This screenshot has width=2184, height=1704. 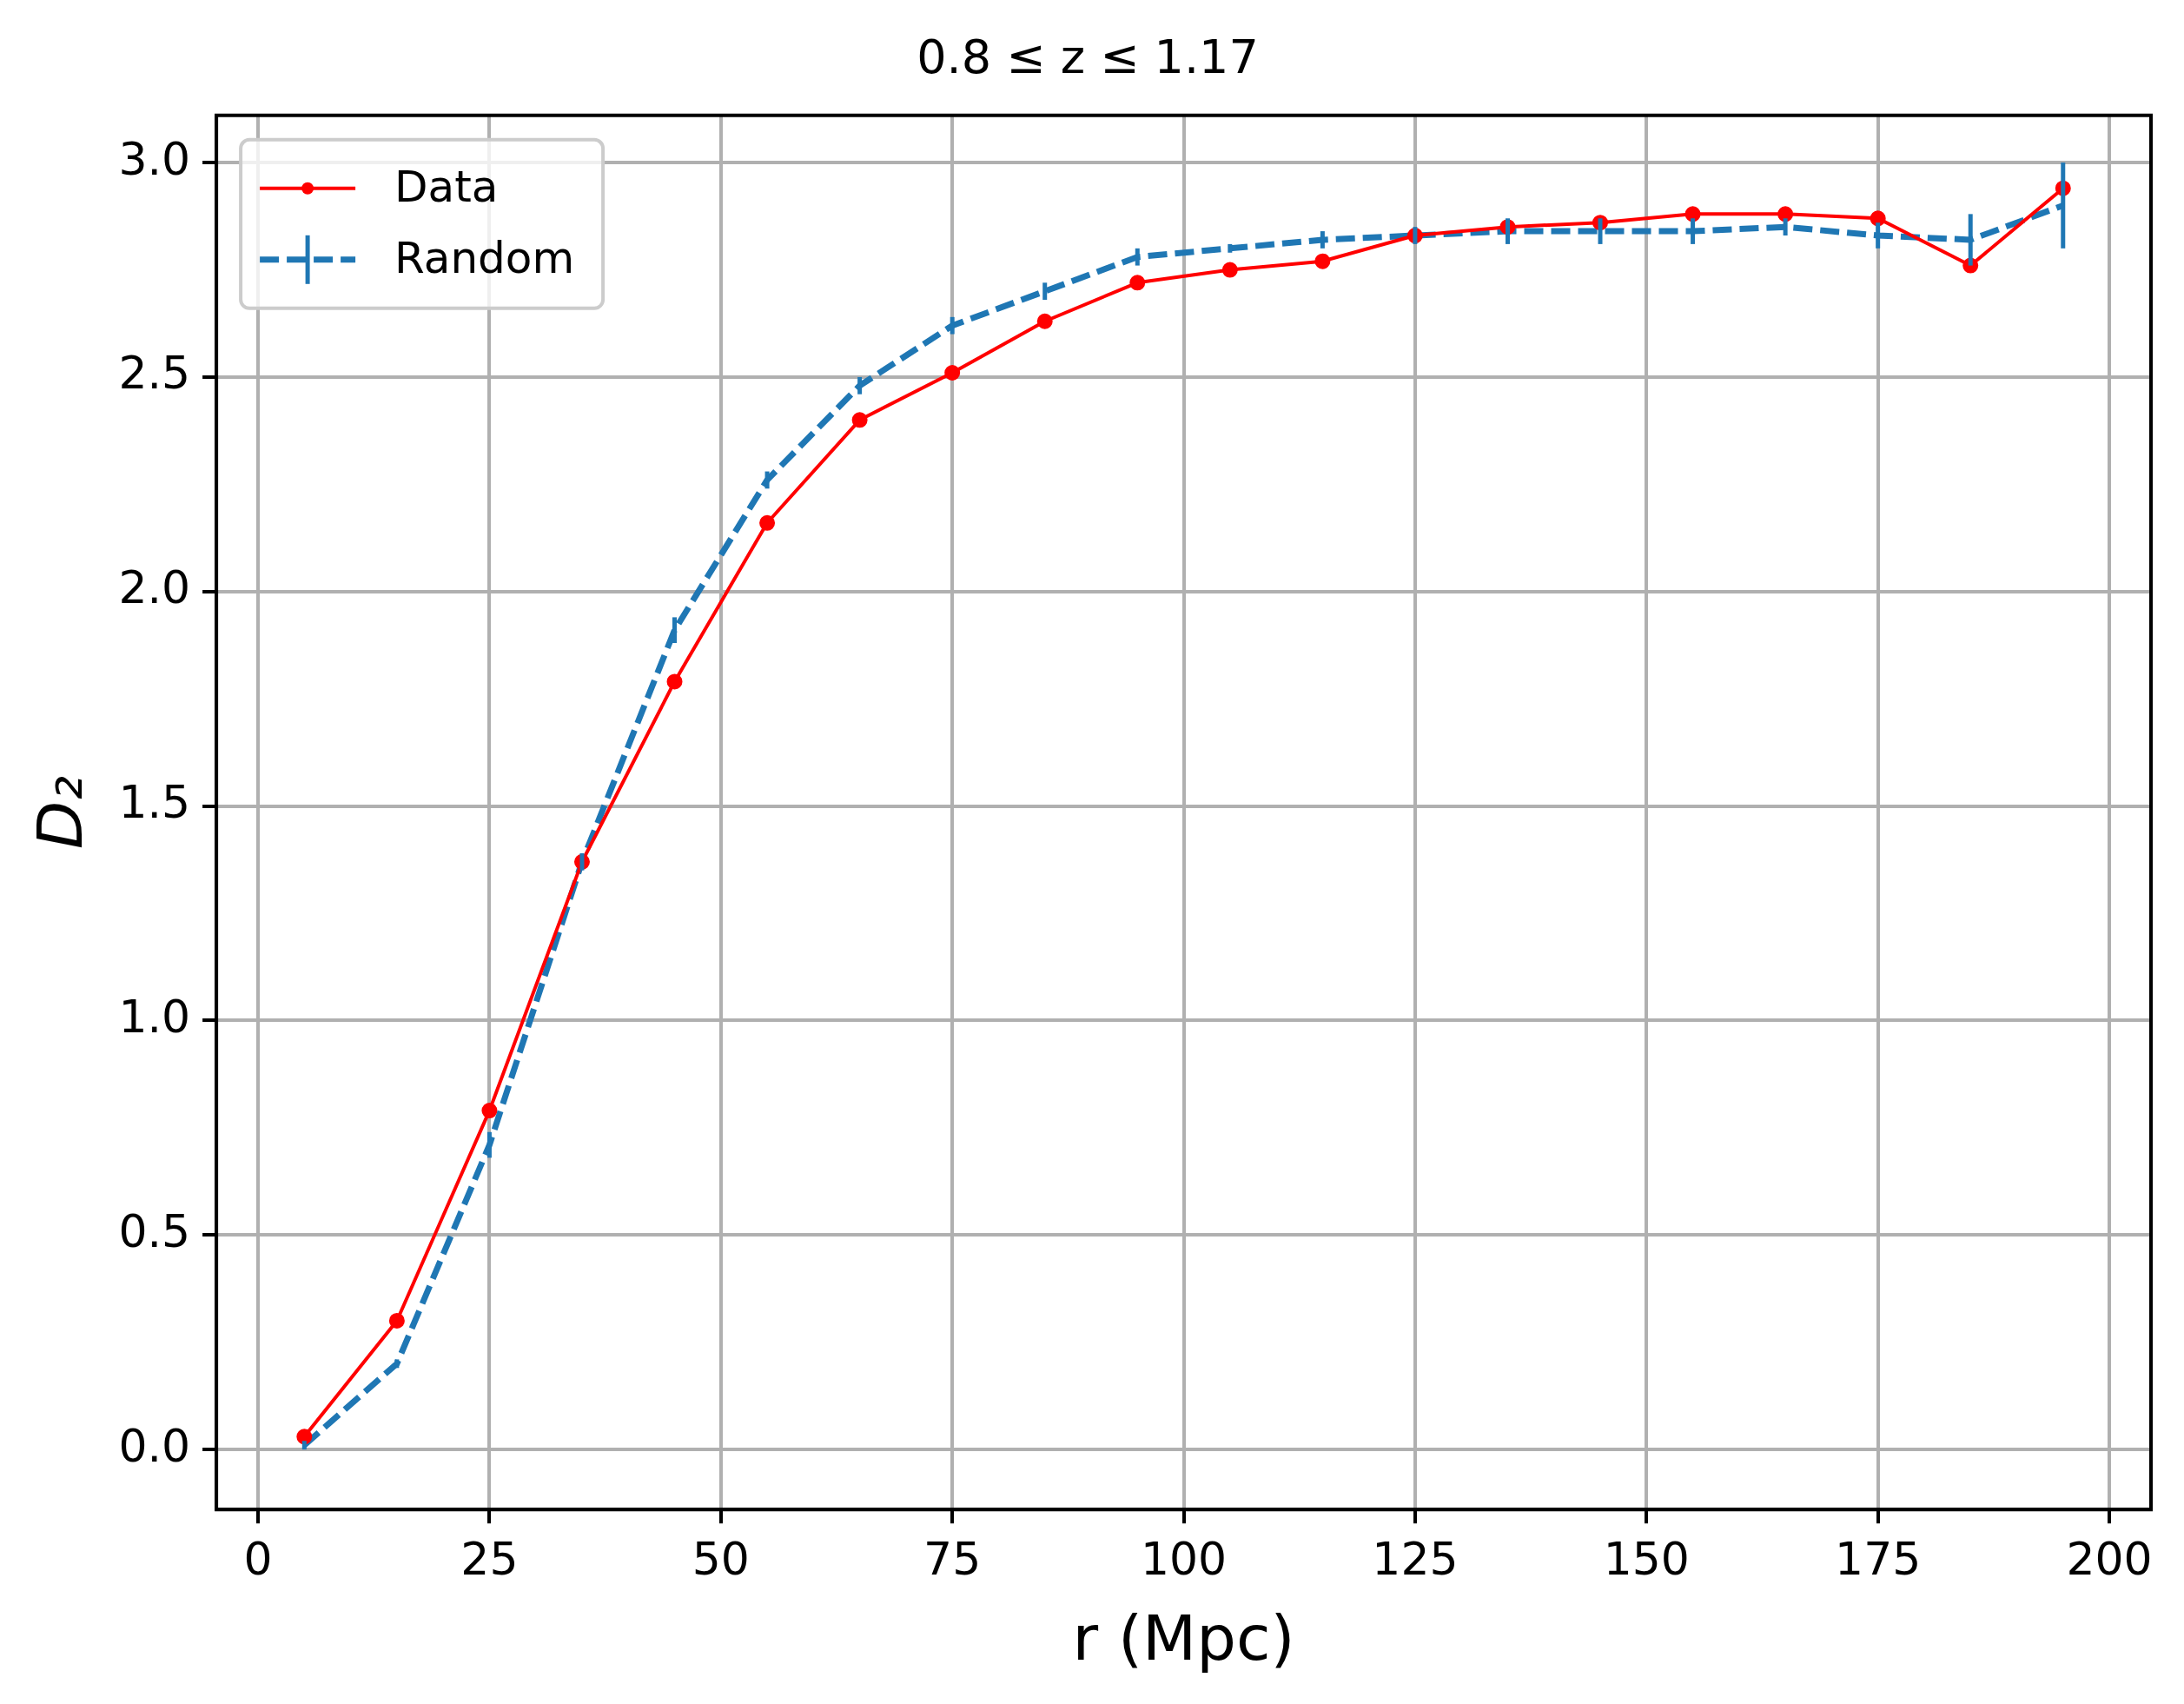 I want to click on chart-title: 0.8 ≤ z ≤ 1.17, so click(x=1088, y=58).